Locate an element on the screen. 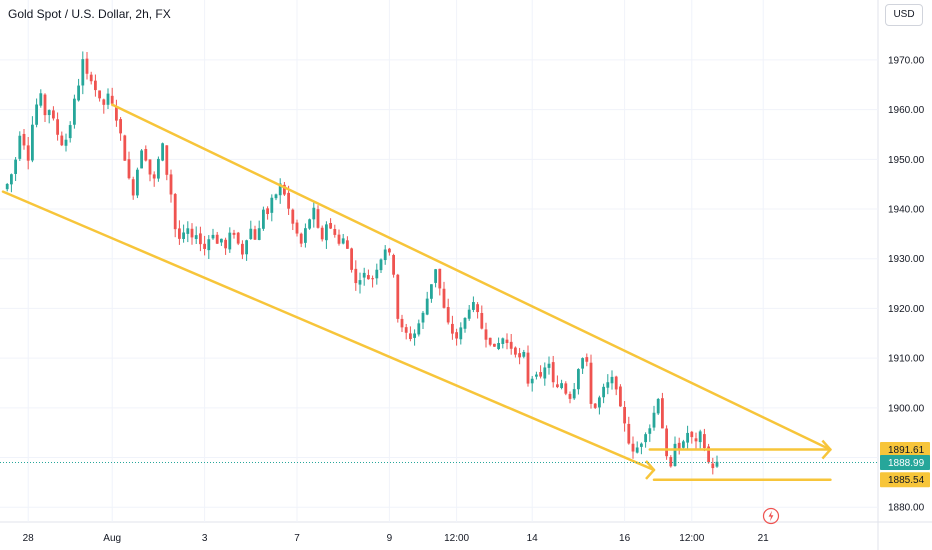 The image size is (932, 550). current-price-tag: 1888.99 is located at coordinates (906, 463).